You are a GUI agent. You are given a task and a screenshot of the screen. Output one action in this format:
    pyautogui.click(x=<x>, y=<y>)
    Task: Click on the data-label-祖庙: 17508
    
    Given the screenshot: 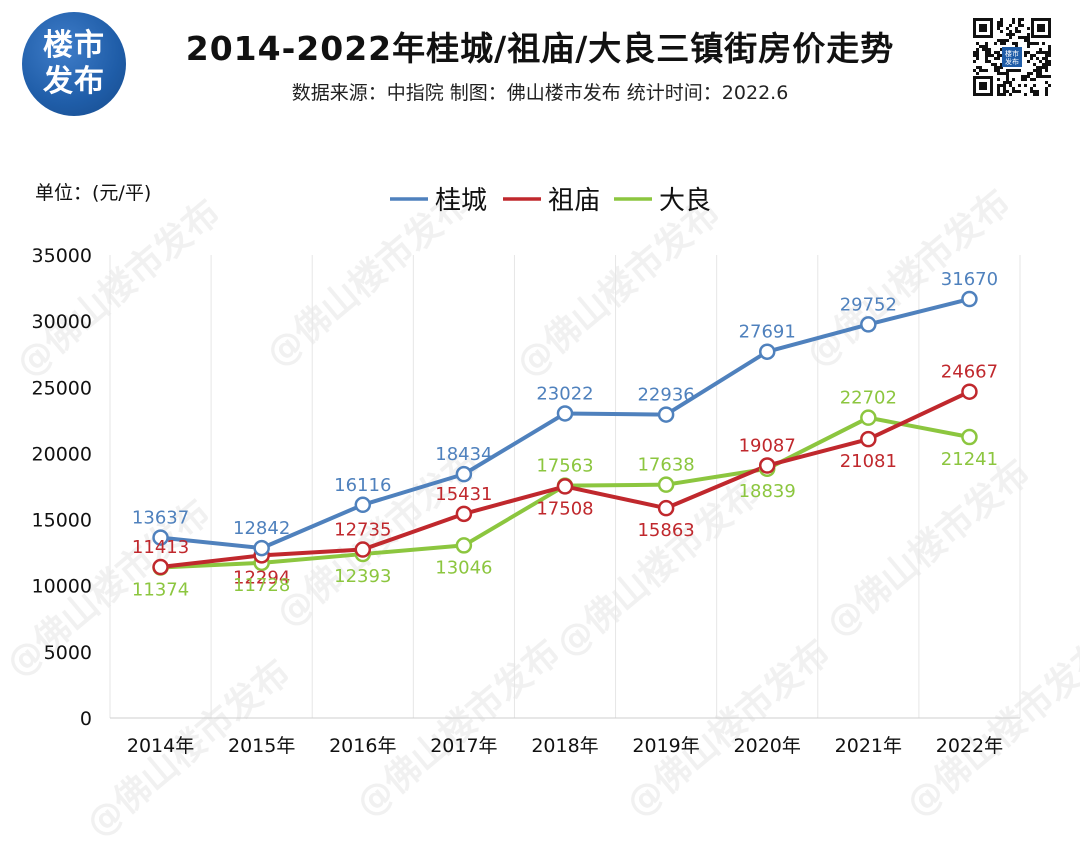 What is the action you would take?
    pyautogui.click(x=564, y=508)
    